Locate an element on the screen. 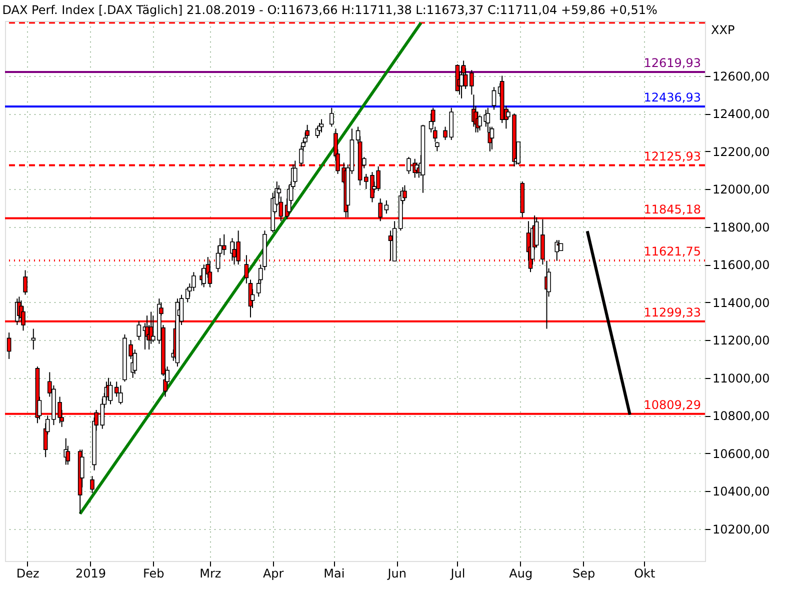  ref-line-label: 12619,93 is located at coordinates (672, 63).